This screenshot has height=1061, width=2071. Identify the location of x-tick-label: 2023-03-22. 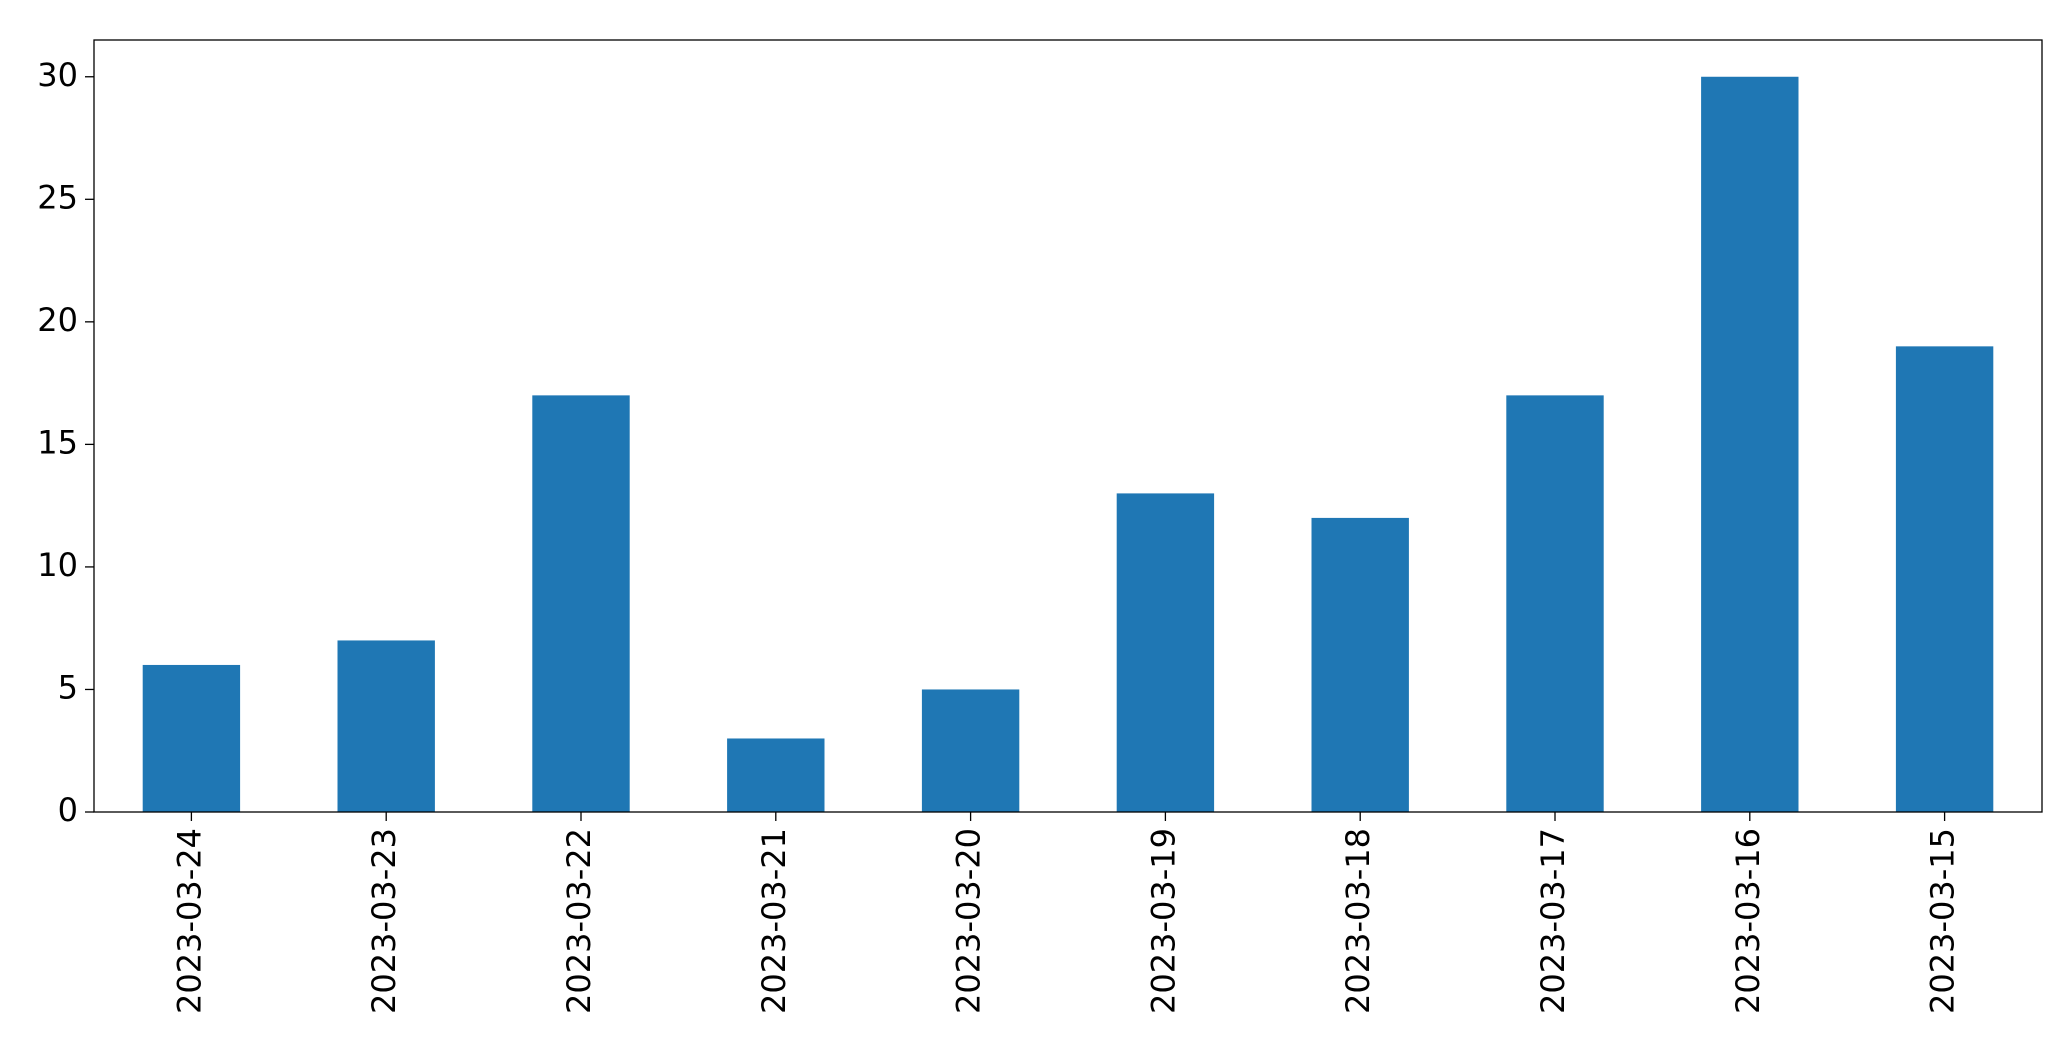
(579, 921).